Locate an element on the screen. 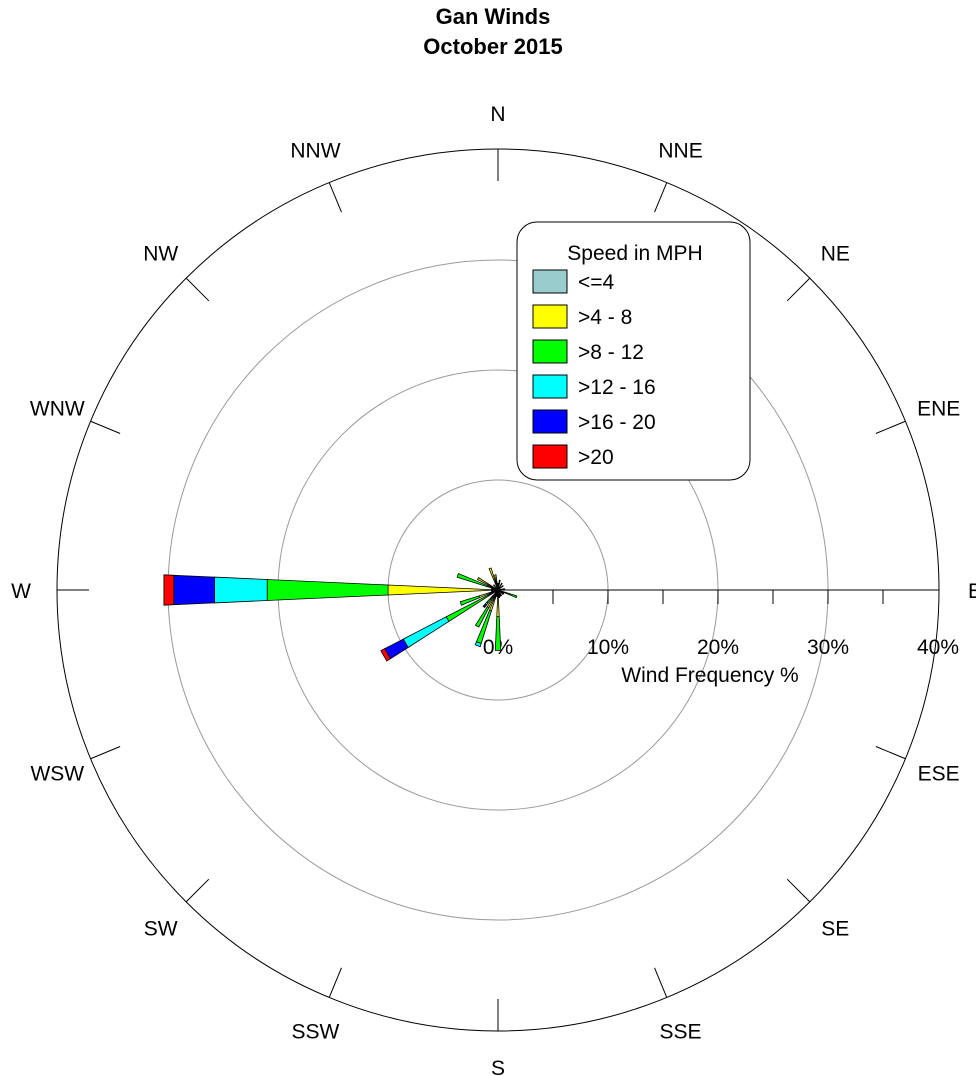 The image size is (976, 1076). legend-label: >12 - 16 is located at coordinates (617, 387).